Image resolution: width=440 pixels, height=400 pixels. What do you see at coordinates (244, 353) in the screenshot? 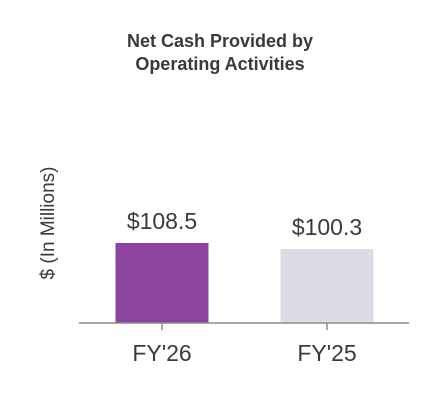
I see `x-tick-labels-group: FY'26 FY'25` at bounding box center [244, 353].